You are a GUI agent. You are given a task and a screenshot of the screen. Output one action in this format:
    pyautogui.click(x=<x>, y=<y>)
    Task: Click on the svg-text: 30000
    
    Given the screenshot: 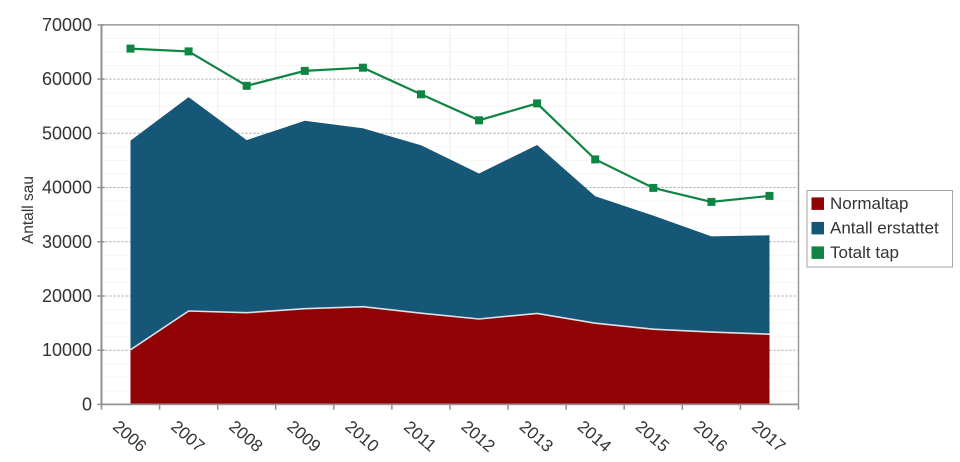 What is the action you would take?
    pyautogui.click(x=67, y=242)
    